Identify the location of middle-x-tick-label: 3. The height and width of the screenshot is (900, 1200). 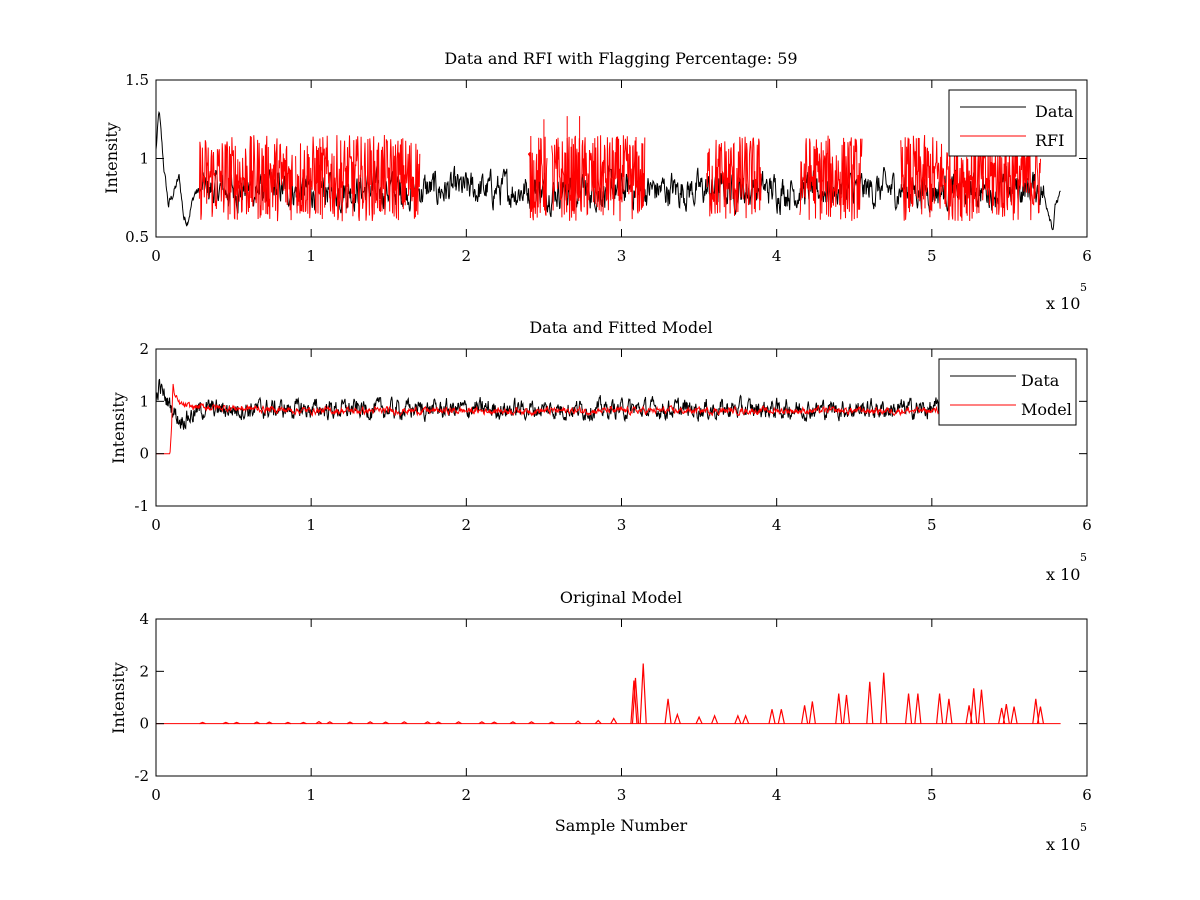
(622, 525).